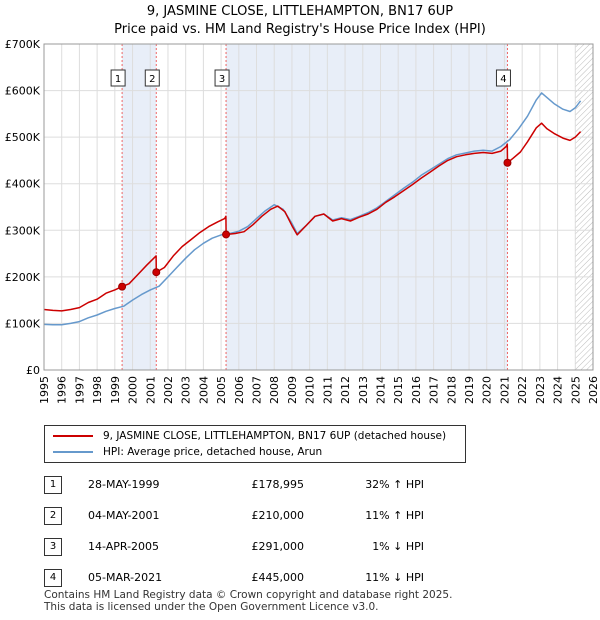 The height and width of the screenshot is (620, 600). What do you see at coordinates (394, 515) in the screenshot?
I see `sale-hpi-diff: 11% ↑ HPI` at bounding box center [394, 515].